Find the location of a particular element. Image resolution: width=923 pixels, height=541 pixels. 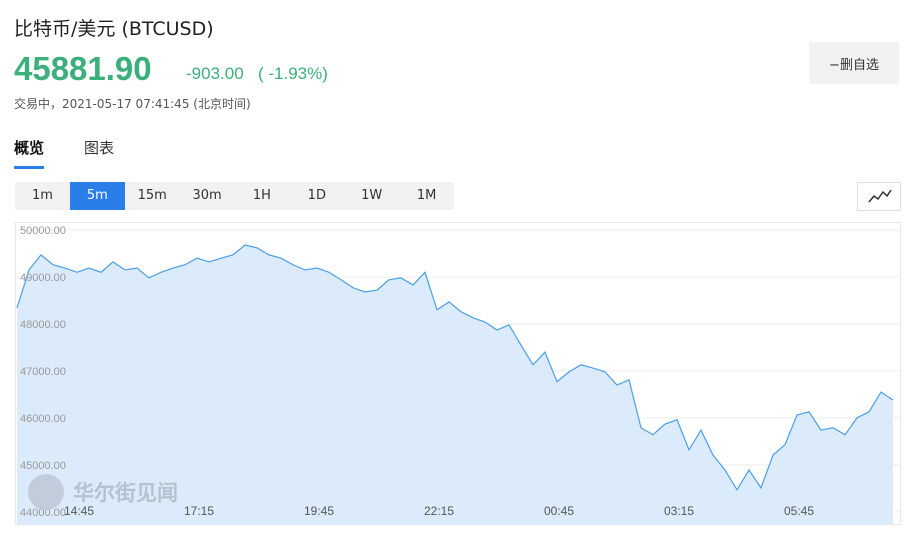

x-tick-label: 00:45 is located at coordinates (559, 511).